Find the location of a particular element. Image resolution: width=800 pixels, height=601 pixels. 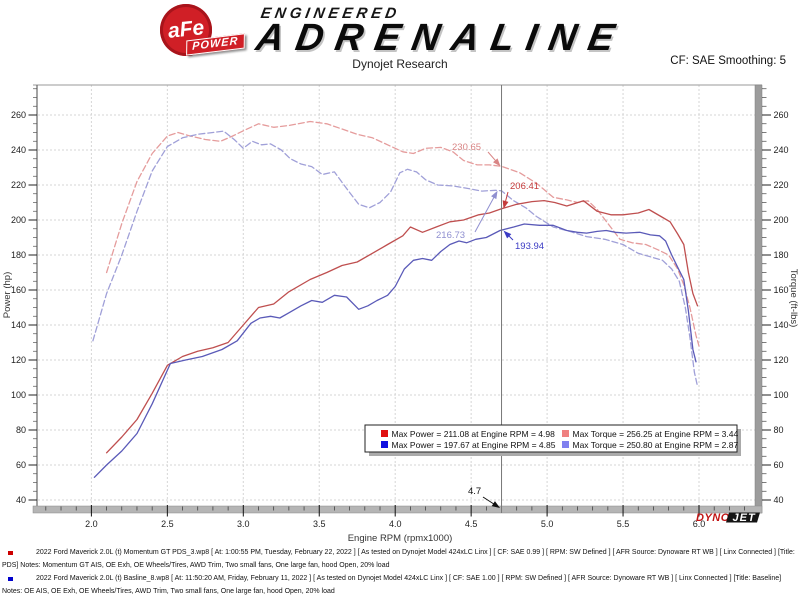

y-tick-label-left: 260 is located at coordinates (18, 115).